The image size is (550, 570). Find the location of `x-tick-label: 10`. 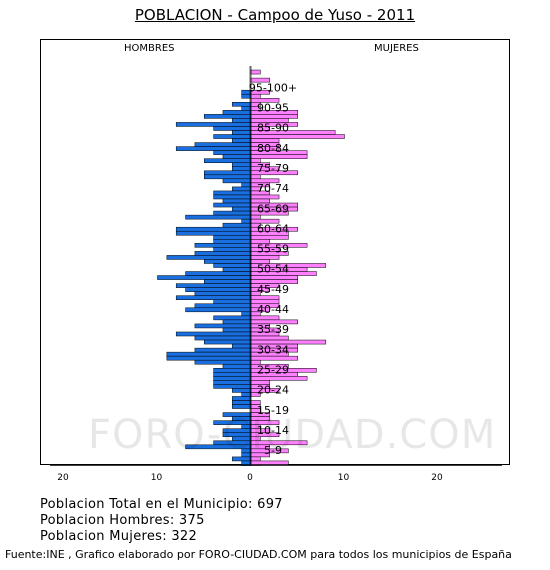

x-tick-label: 10 is located at coordinates (343, 478).